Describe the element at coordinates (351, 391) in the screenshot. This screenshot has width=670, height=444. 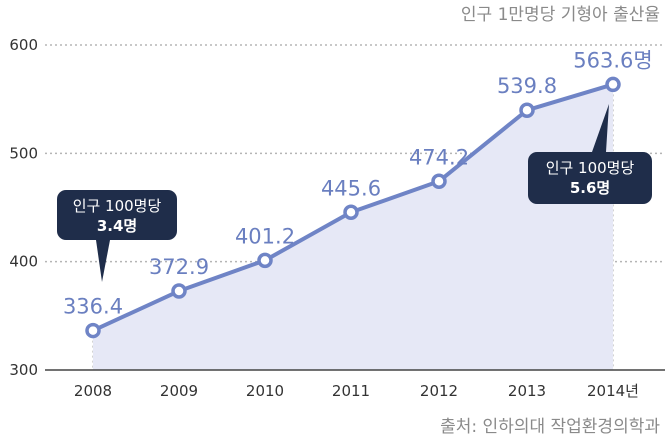
I see `x-tick-label: 2011` at that location.